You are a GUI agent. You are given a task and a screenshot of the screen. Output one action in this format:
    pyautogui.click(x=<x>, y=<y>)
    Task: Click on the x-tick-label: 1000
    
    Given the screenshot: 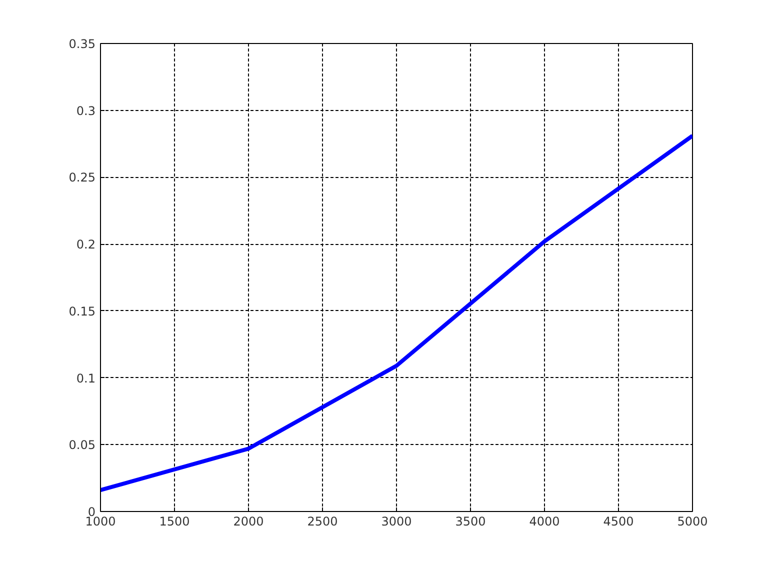 What is the action you would take?
    pyautogui.click(x=100, y=521)
    